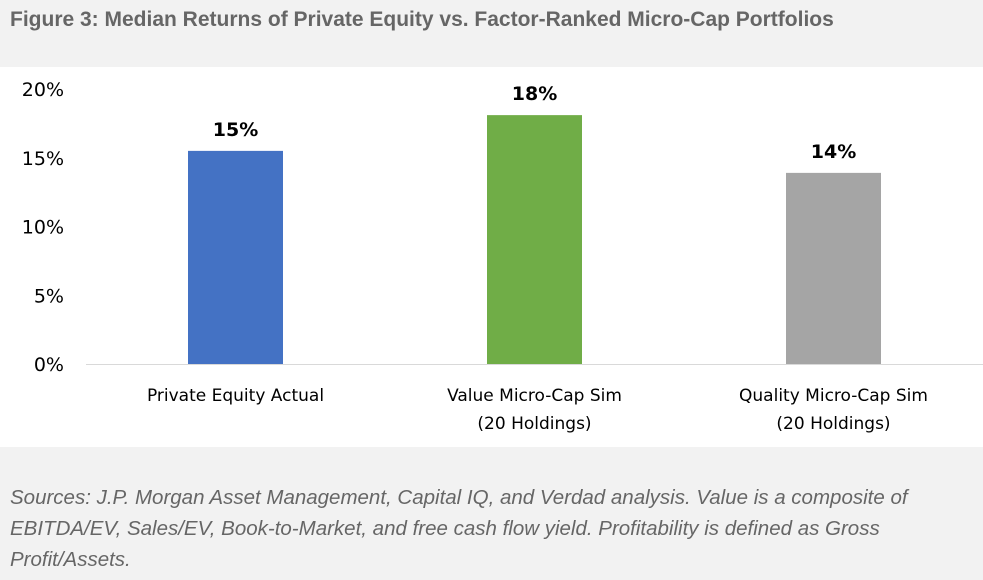  Describe the element at coordinates (235, 396) in the screenshot. I see `x-category-label: Private Equity Actual` at that location.